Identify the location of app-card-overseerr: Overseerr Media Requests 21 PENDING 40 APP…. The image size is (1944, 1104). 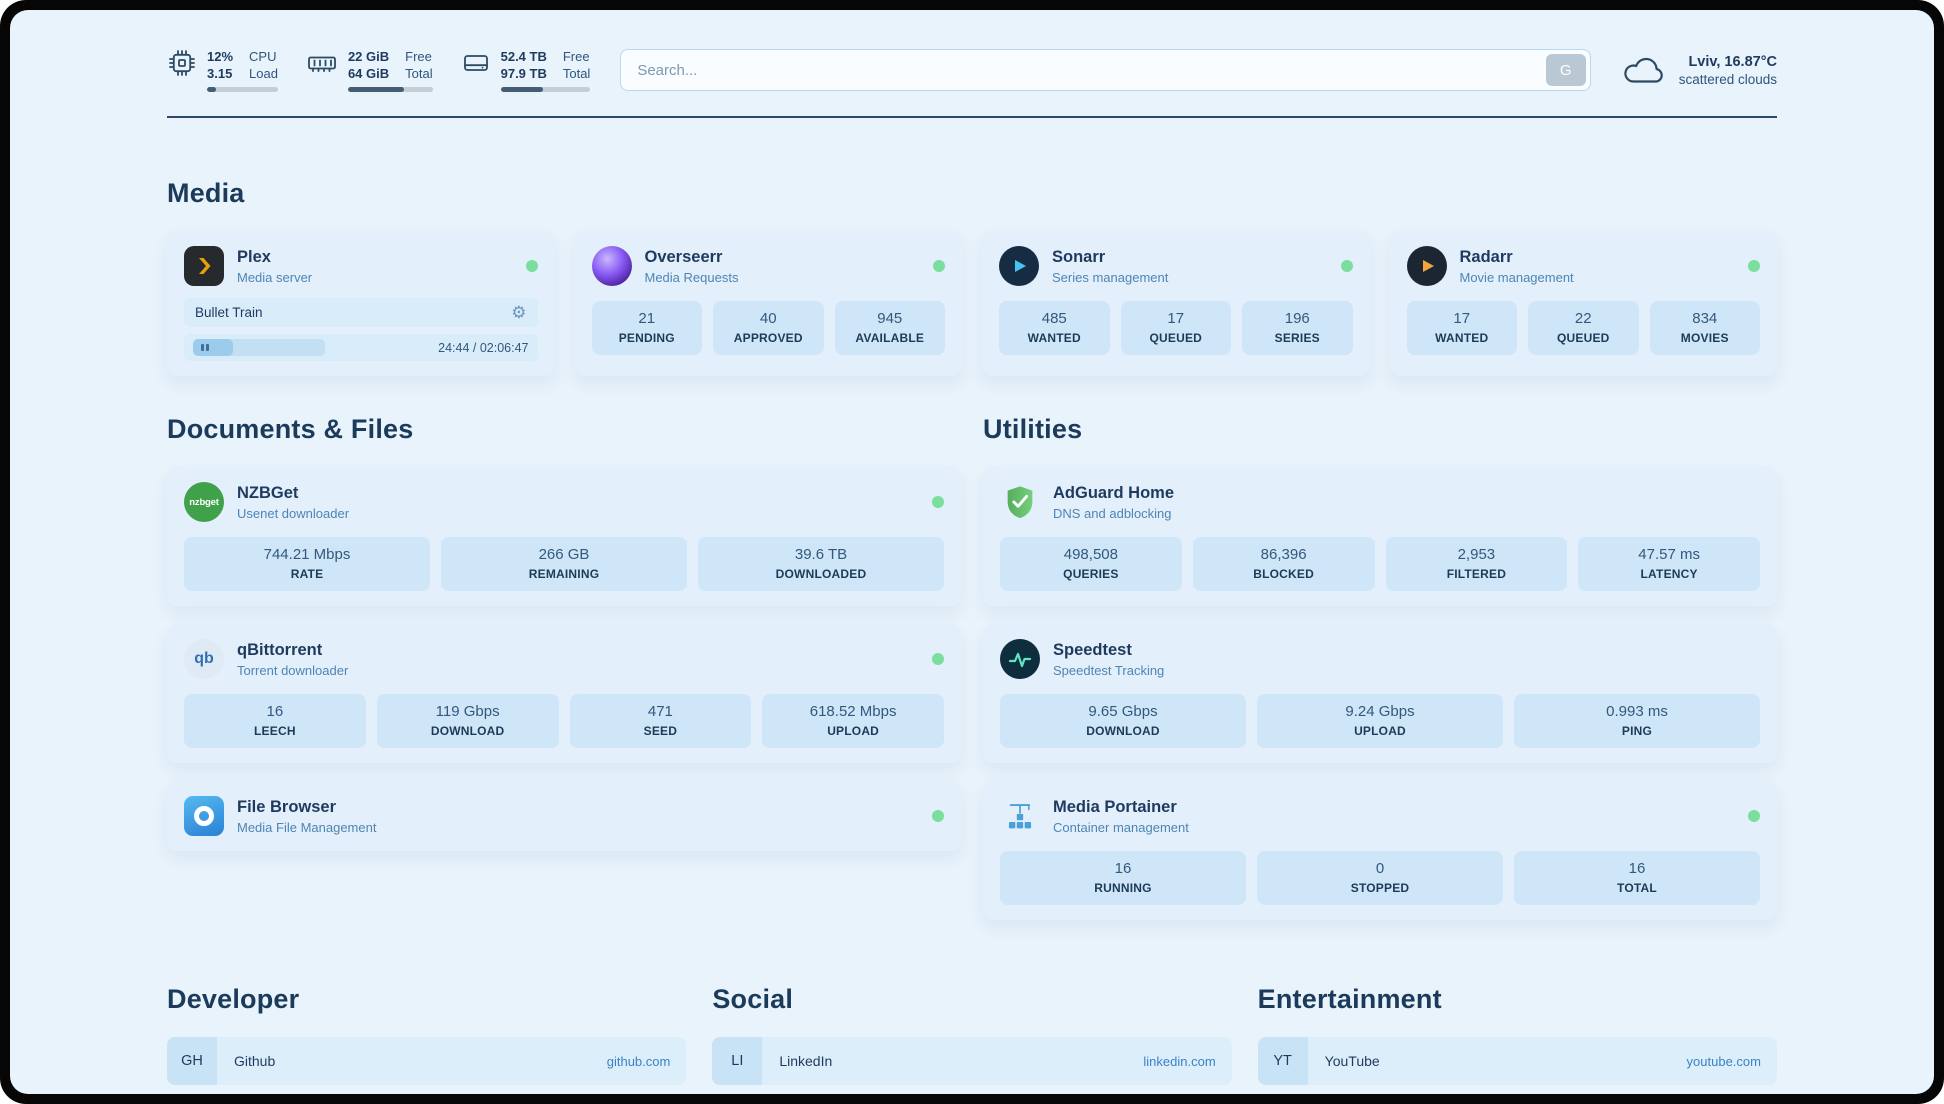
(768, 303).